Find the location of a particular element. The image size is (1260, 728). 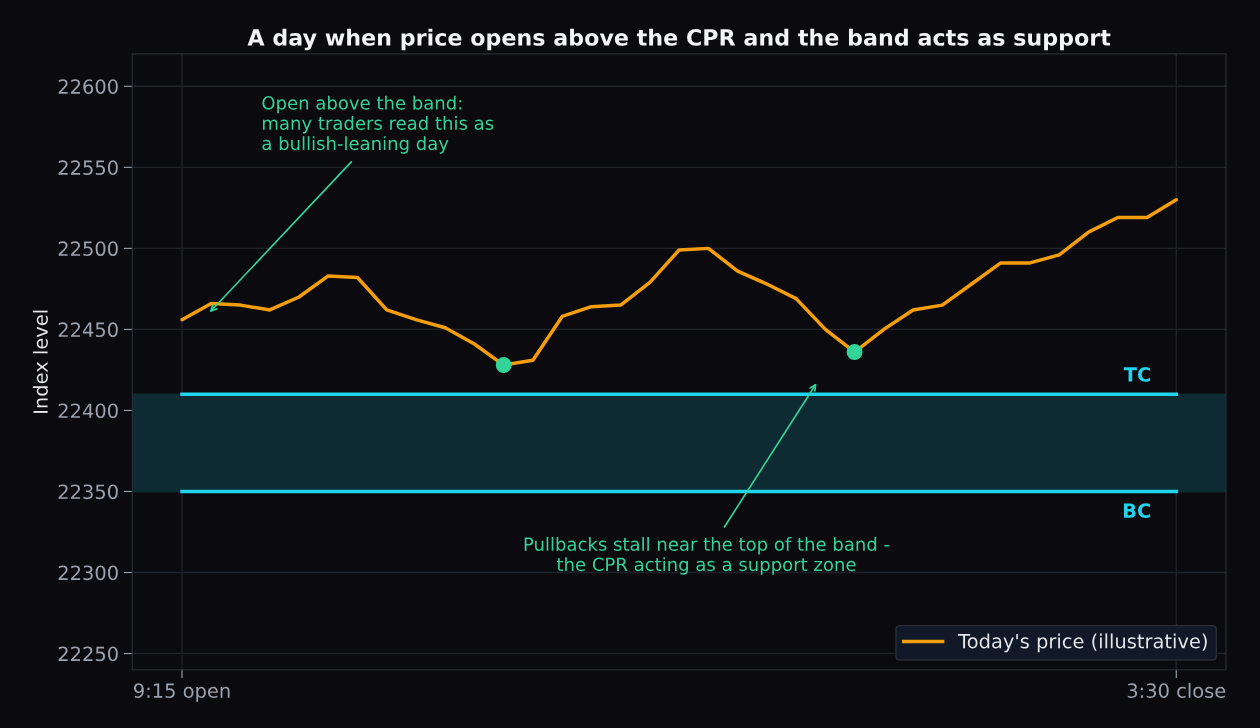

x-tick-label: 9:15 open is located at coordinates (182, 692).